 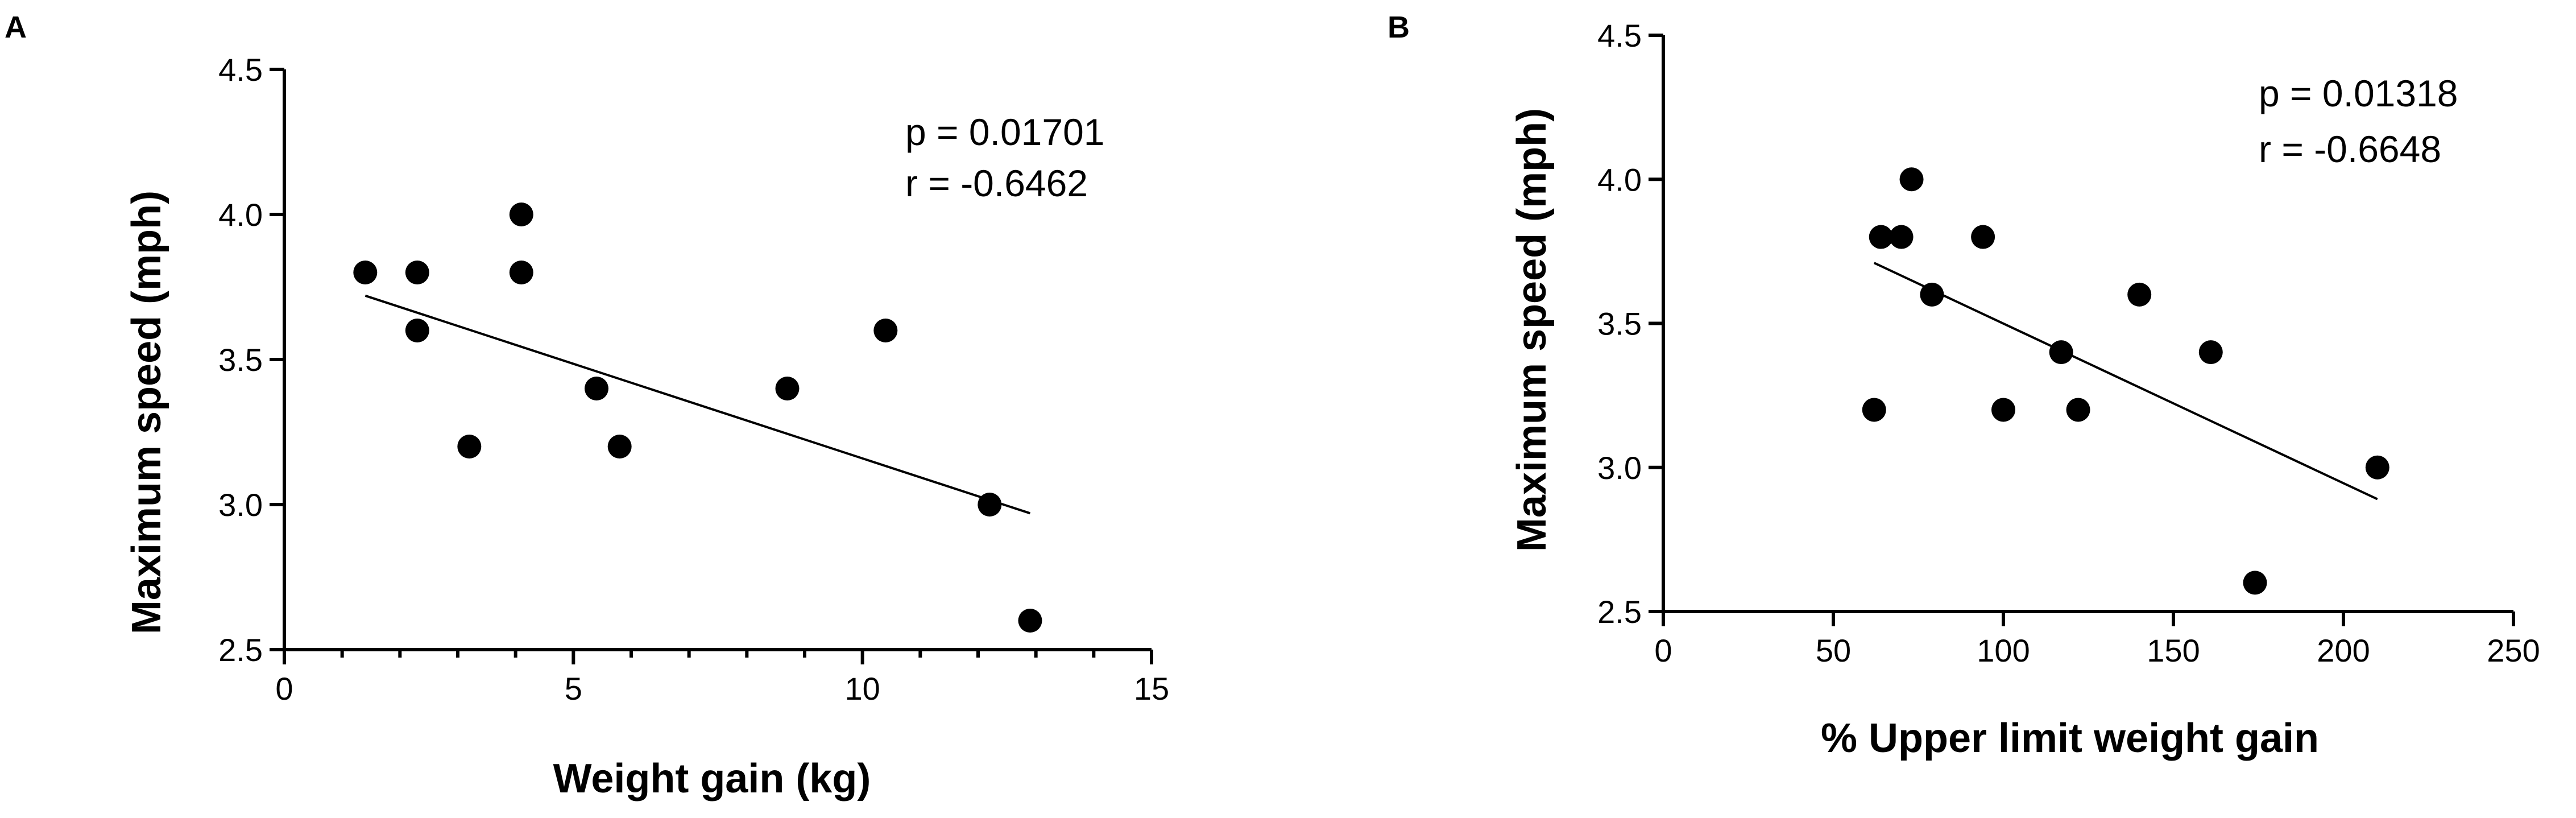 I want to click on x-tick-label: 10, so click(x=862, y=689).